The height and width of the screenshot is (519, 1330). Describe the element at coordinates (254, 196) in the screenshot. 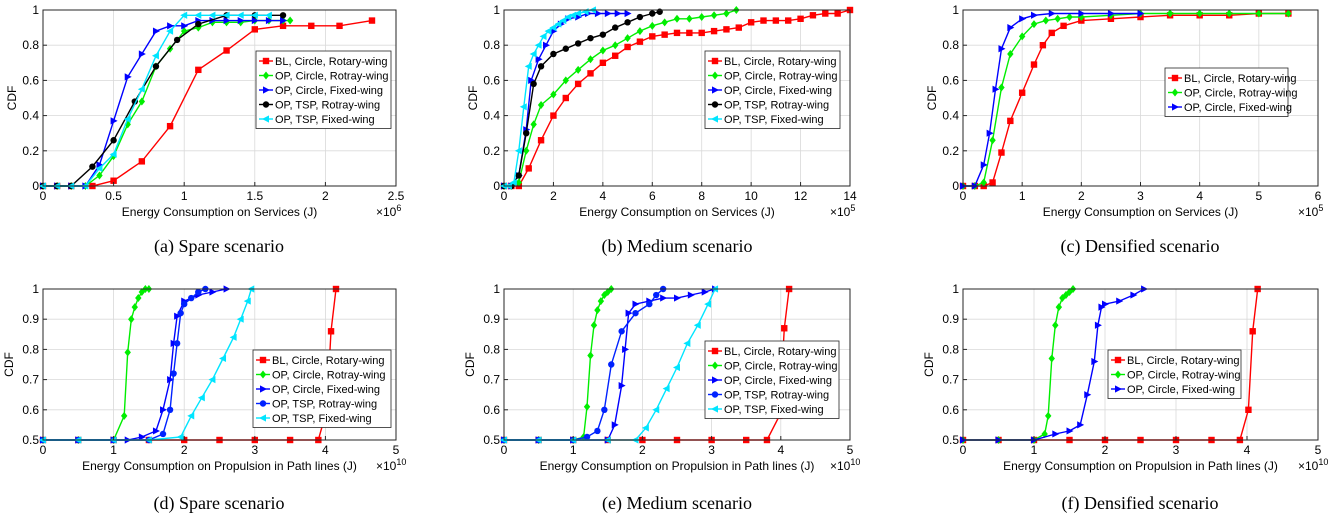

I see `x-tick-label: 1.5` at that location.